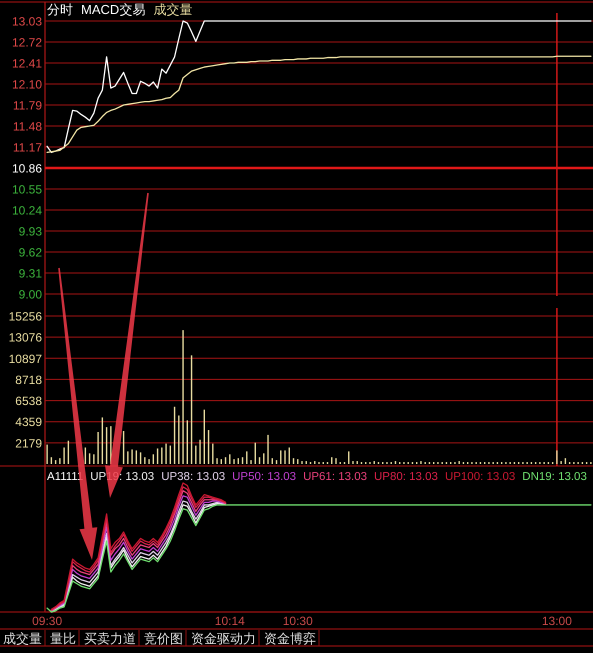 This screenshot has height=653, width=593. What do you see at coordinates (110, 638) in the screenshot?
I see `text: 买卖力道` at bounding box center [110, 638].